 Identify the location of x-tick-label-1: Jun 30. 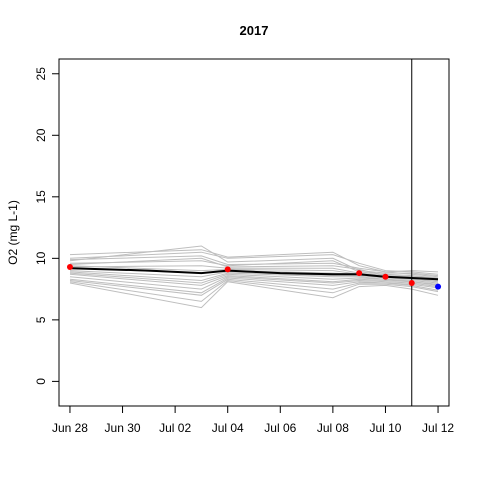
(123, 428).